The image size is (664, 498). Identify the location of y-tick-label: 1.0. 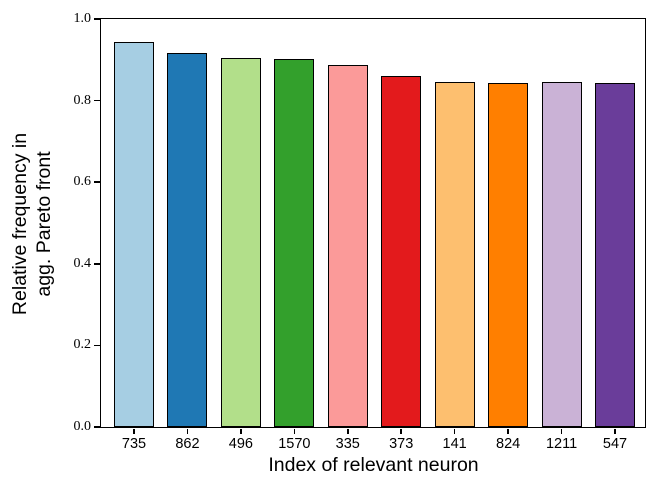
(82, 18).